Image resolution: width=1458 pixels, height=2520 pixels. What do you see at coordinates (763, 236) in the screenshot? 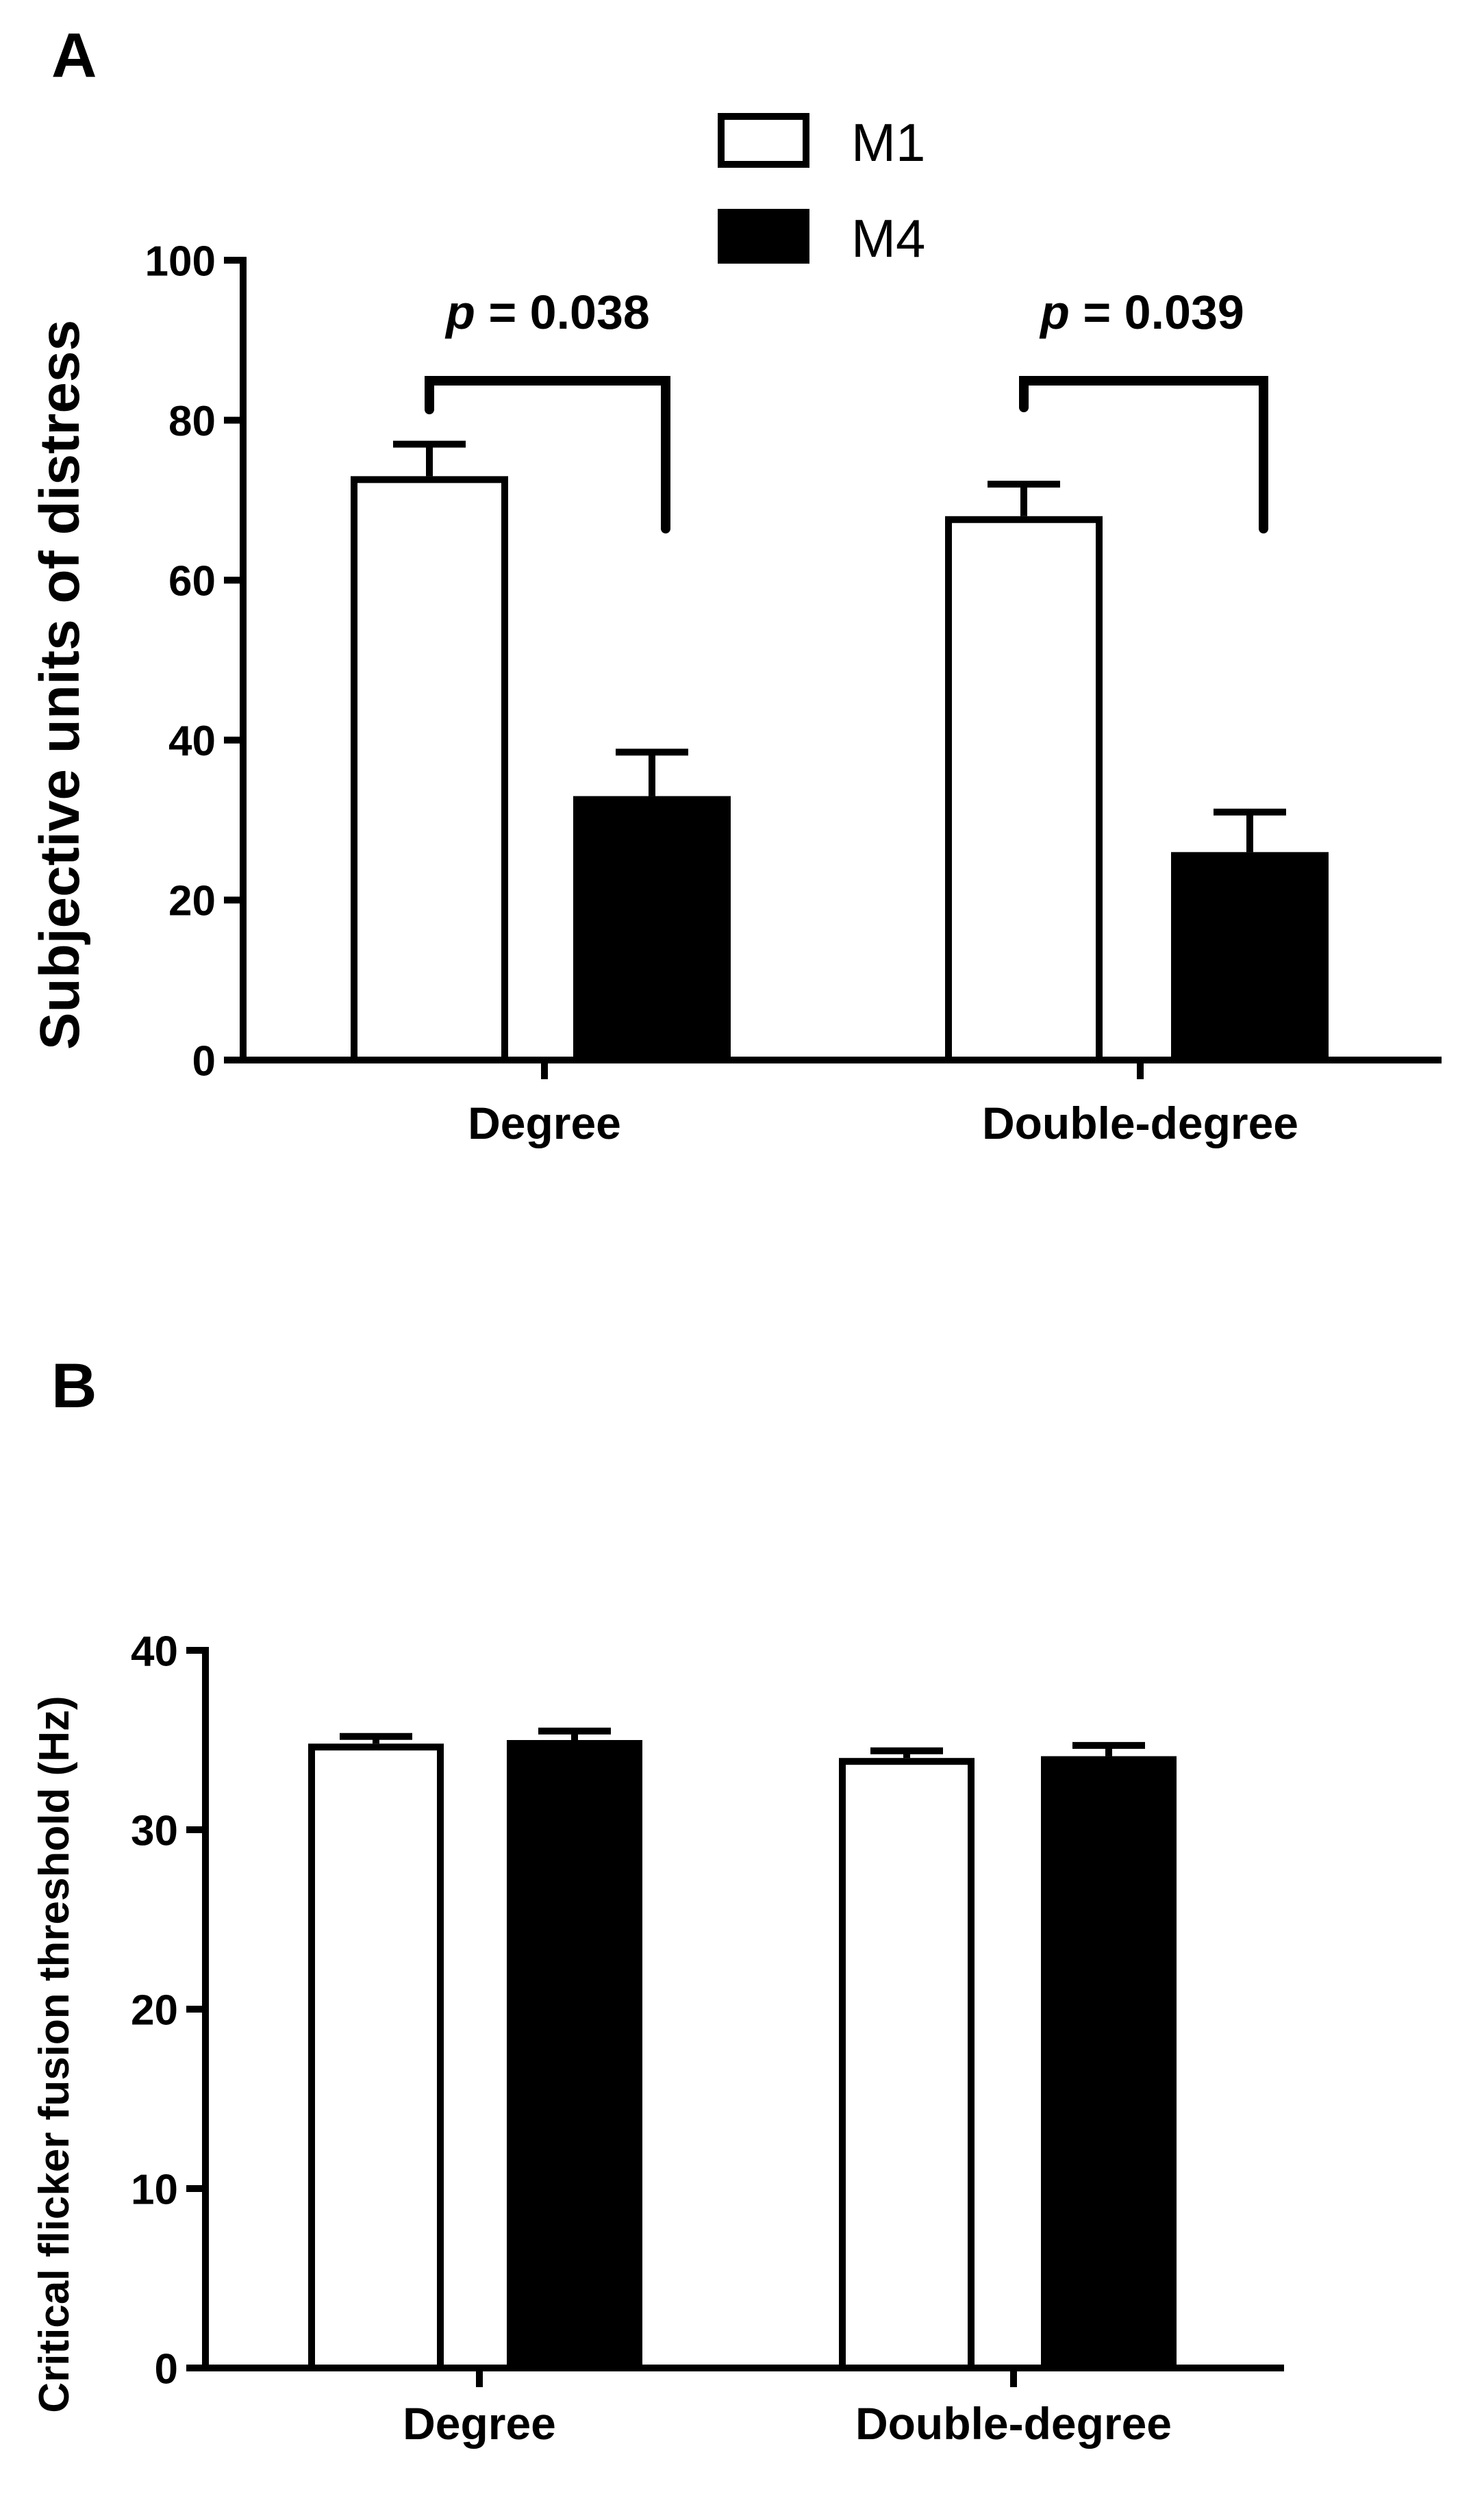
I see `legend-swatch-m4` at bounding box center [763, 236].